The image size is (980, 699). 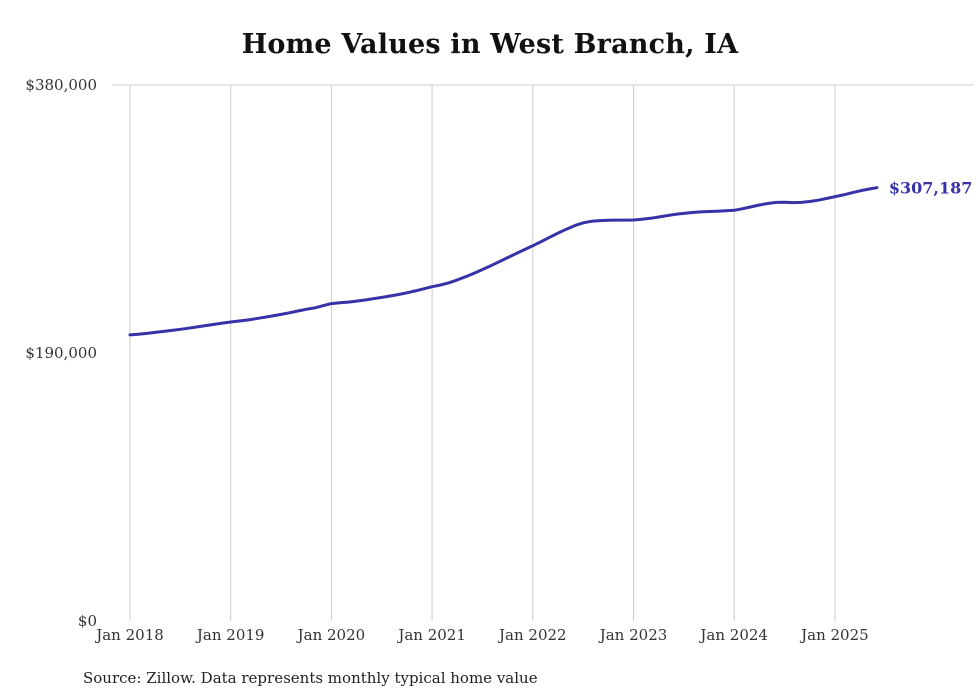 What do you see at coordinates (432, 635) in the screenshot?
I see `x-axis-tick-label: Jan 2021` at bounding box center [432, 635].